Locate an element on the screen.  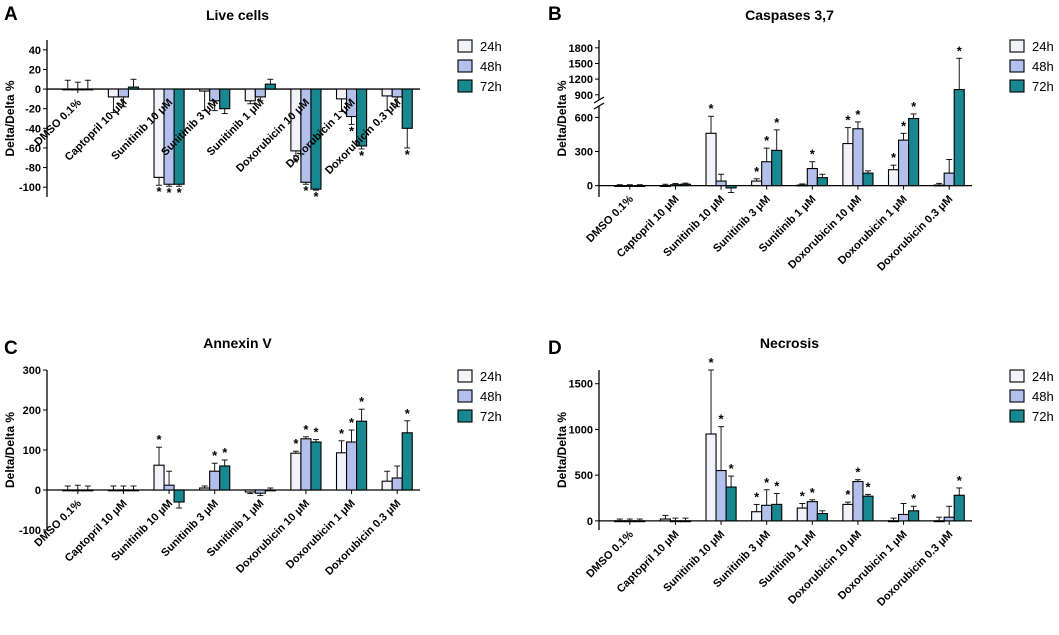
panel-b-category-label: Doxorubicin 0.3 μM is located at coordinates (915, 233).